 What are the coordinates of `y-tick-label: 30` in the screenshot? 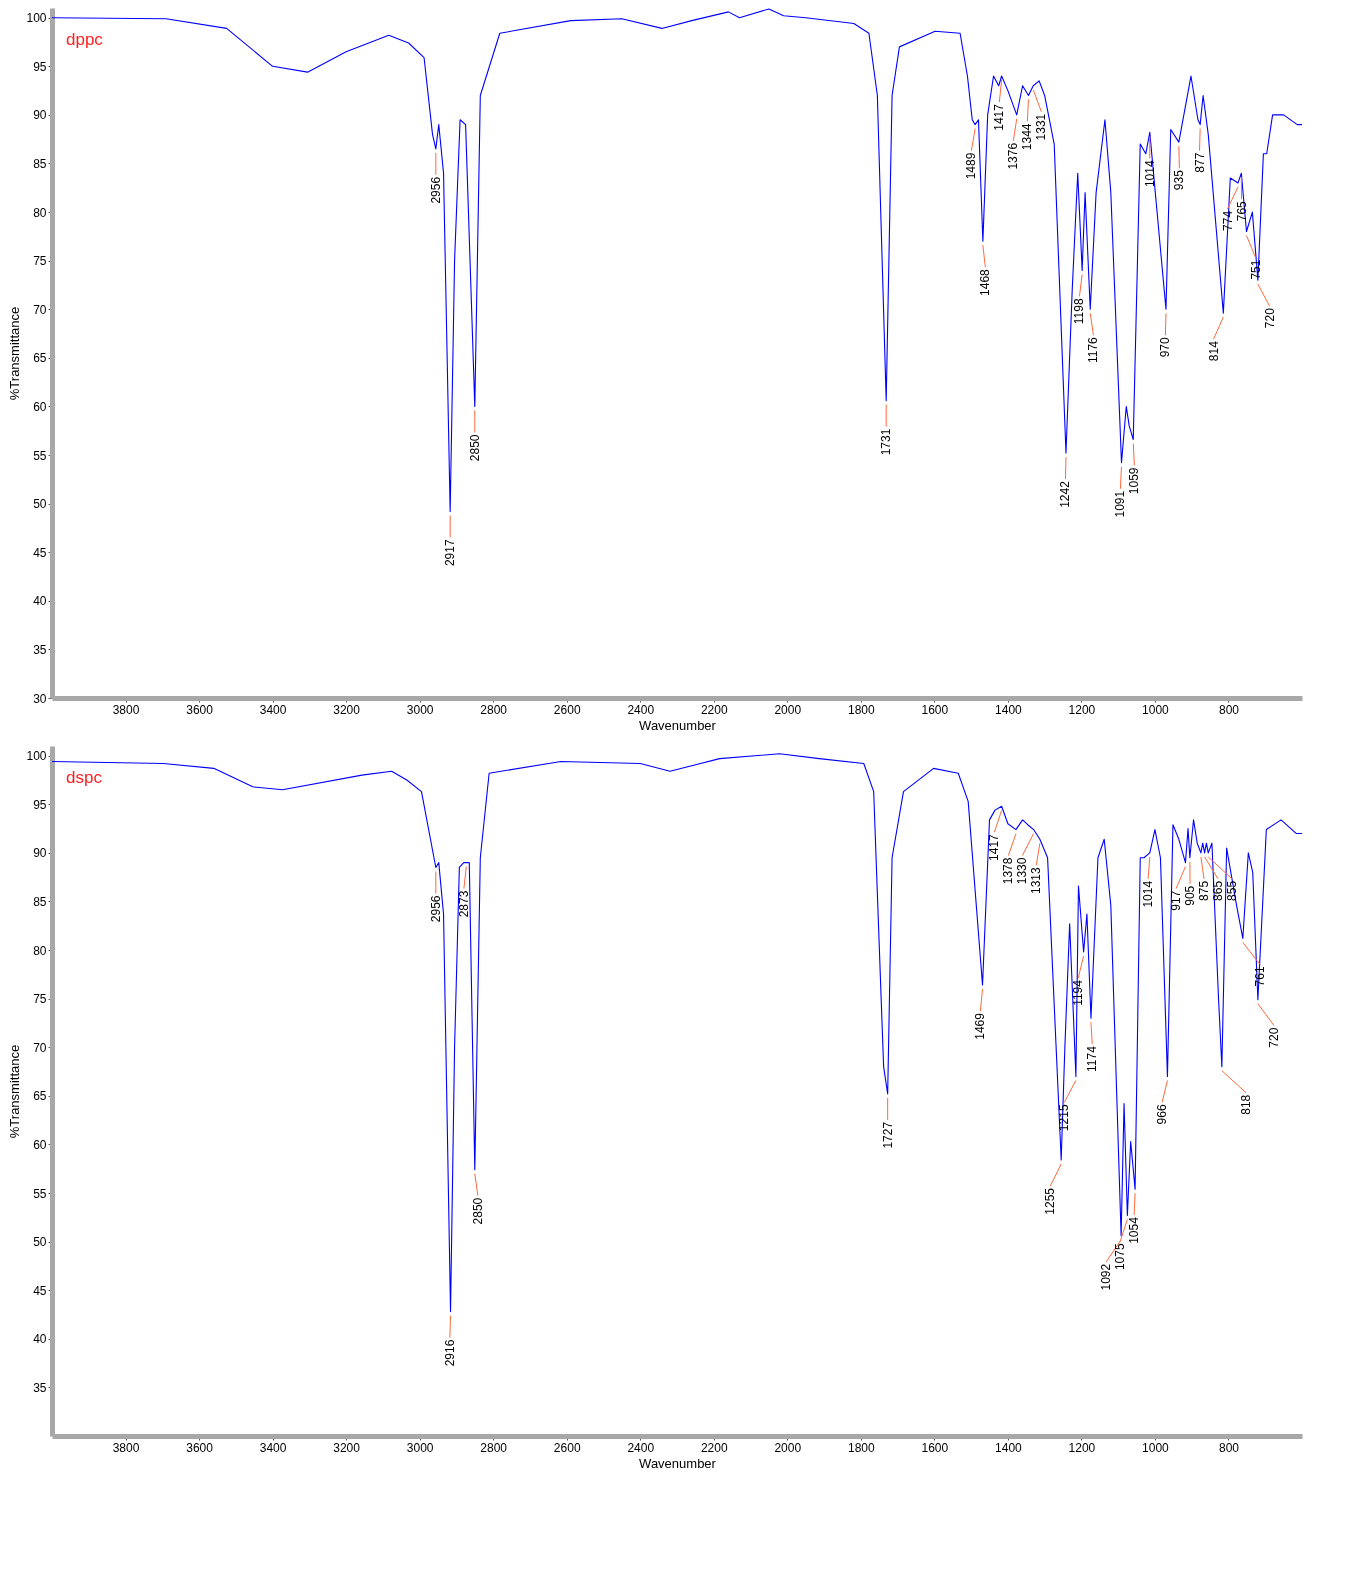 It's located at (40, 698).